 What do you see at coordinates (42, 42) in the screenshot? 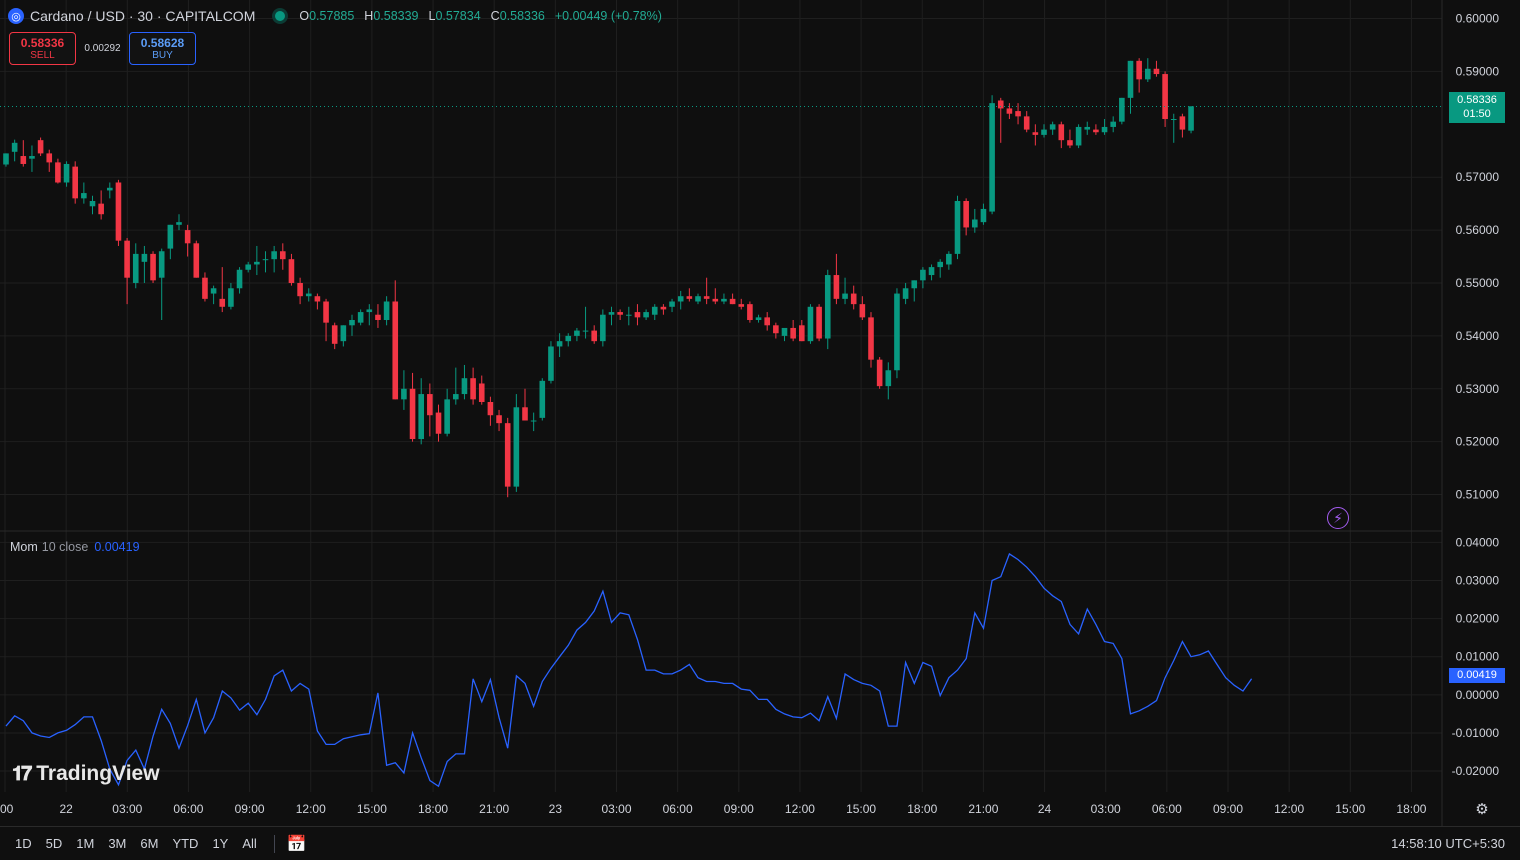
I see `sell-price: 0.58336` at bounding box center [42, 42].